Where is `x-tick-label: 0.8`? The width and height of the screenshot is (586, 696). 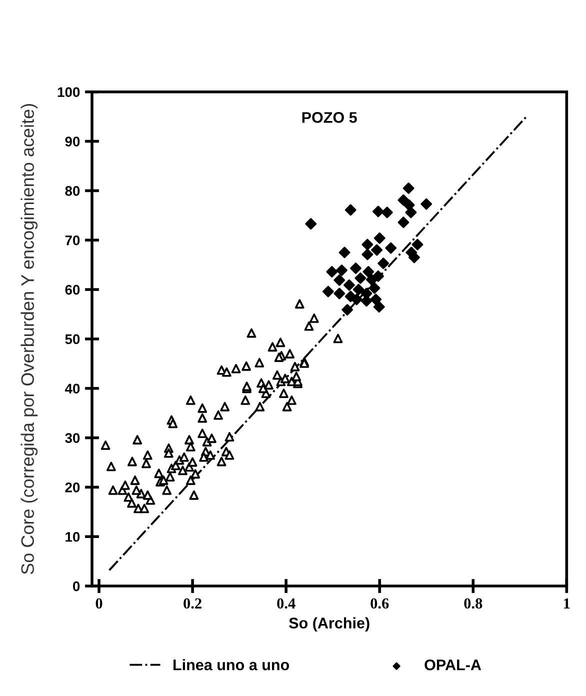
x-tick-label: 0.8 is located at coordinates (473, 603).